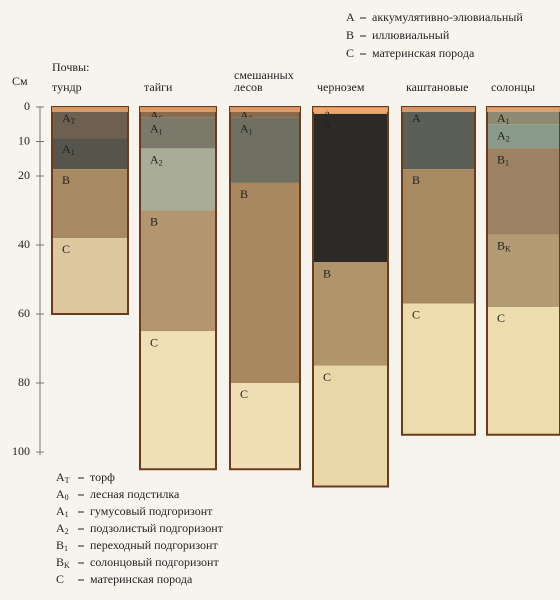  I want to click on legend-sub: T, so click(67, 480).